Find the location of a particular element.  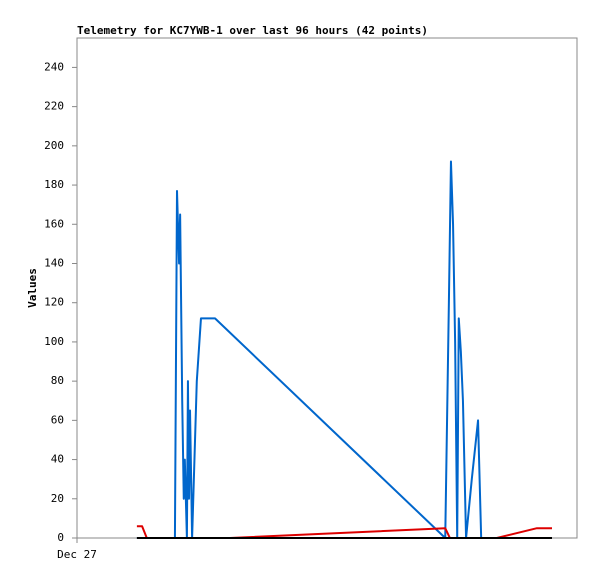

y-tick-label: 200 is located at coordinates (54, 145).